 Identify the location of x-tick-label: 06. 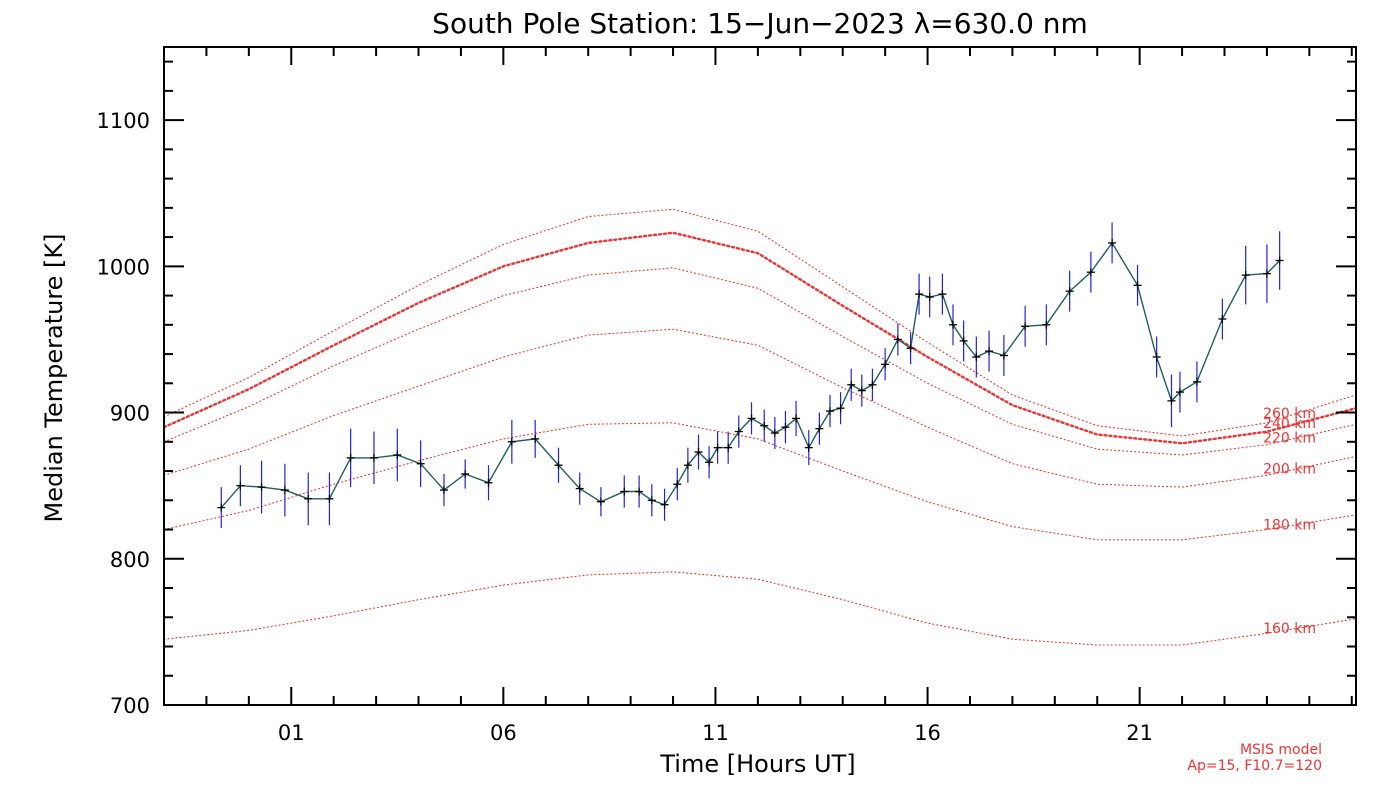
(503, 733).